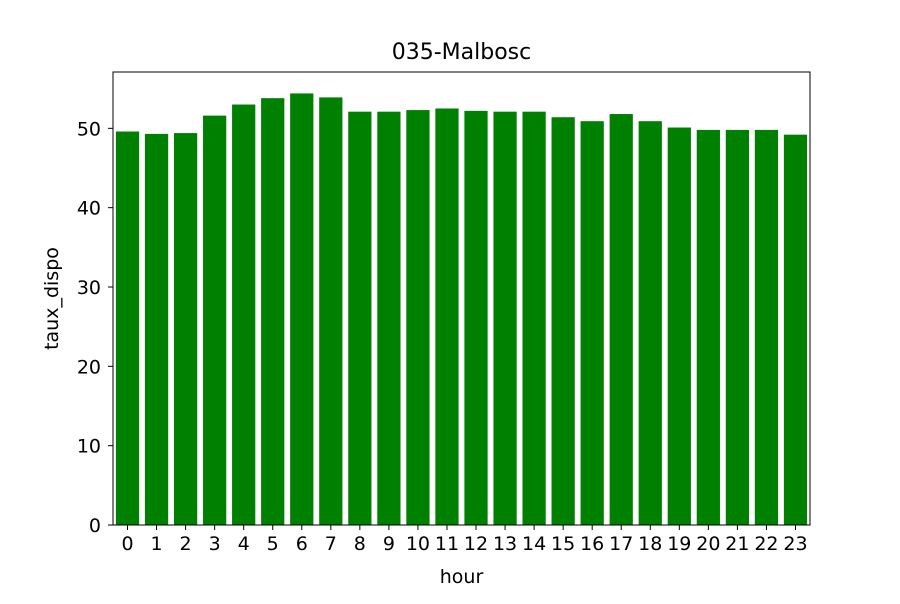 The image size is (900, 604). What do you see at coordinates (302, 544) in the screenshot?
I see `x-tick-label: 6` at bounding box center [302, 544].